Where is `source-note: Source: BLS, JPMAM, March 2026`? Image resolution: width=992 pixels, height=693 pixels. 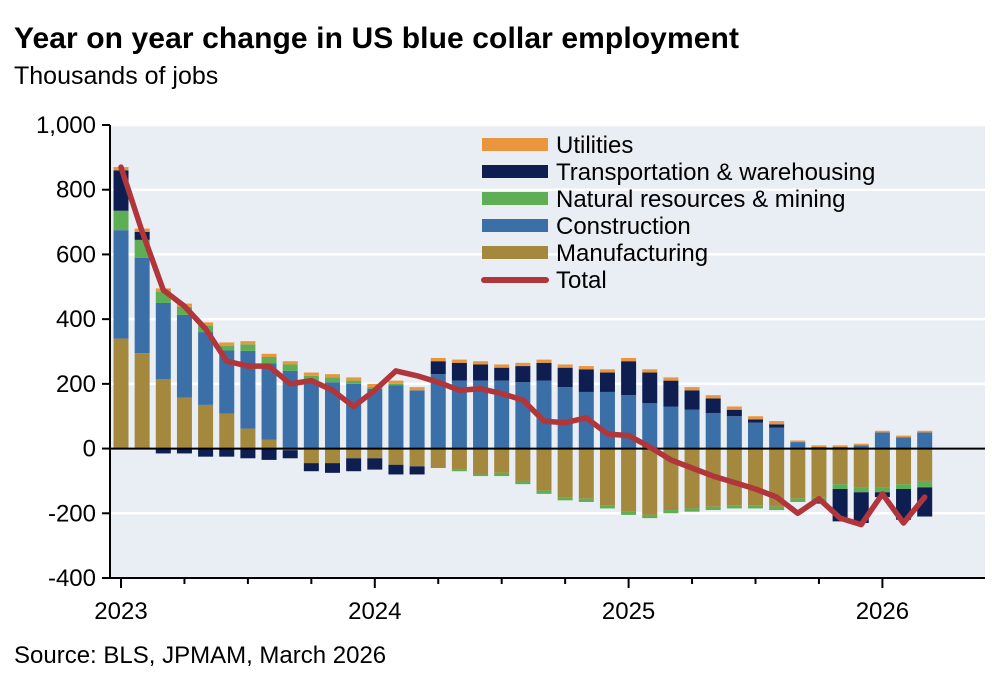 source-note: Source: BLS, JPMAM, March 2026 is located at coordinates (200, 655).